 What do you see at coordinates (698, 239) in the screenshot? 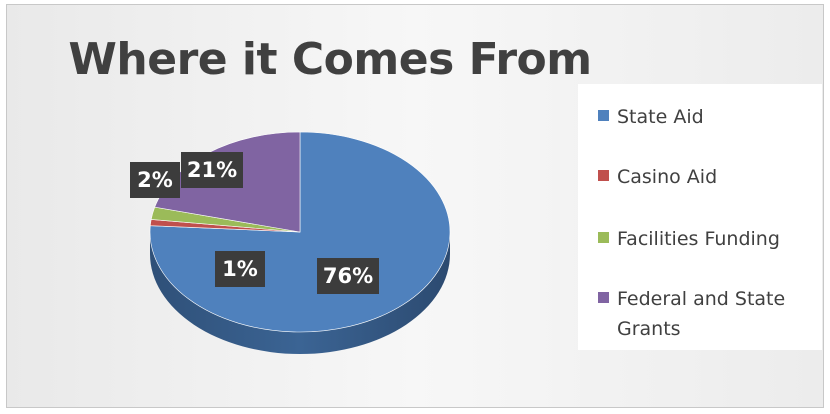
I see `legend-label: Facilities Funding` at bounding box center [698, 239].